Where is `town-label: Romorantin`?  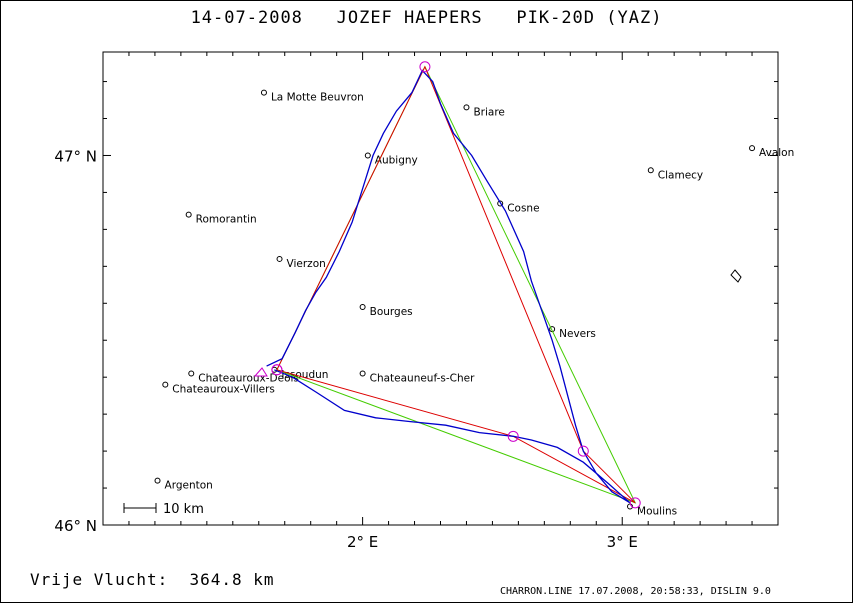 town-label: Romorantin is located at coordinates (226, 220).